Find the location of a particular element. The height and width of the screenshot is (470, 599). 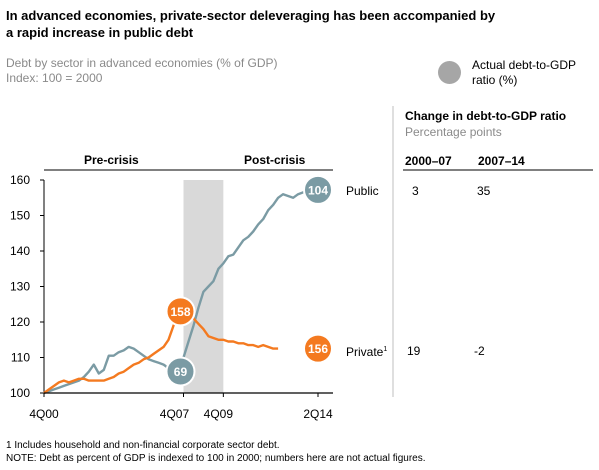

private-4q07-bubble is located at coordinates (180, 311).